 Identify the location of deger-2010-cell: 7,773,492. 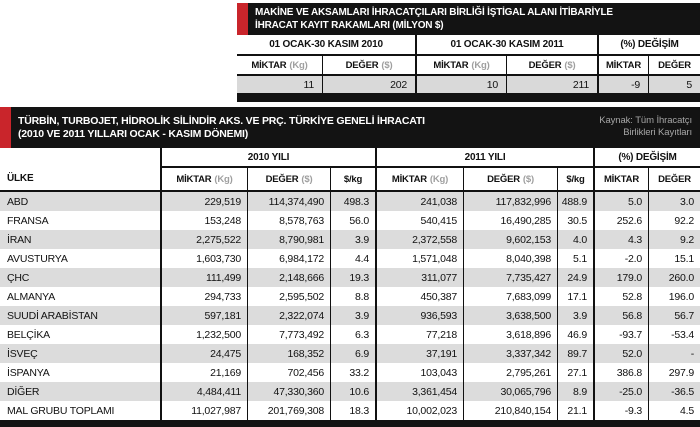
(288, 334).